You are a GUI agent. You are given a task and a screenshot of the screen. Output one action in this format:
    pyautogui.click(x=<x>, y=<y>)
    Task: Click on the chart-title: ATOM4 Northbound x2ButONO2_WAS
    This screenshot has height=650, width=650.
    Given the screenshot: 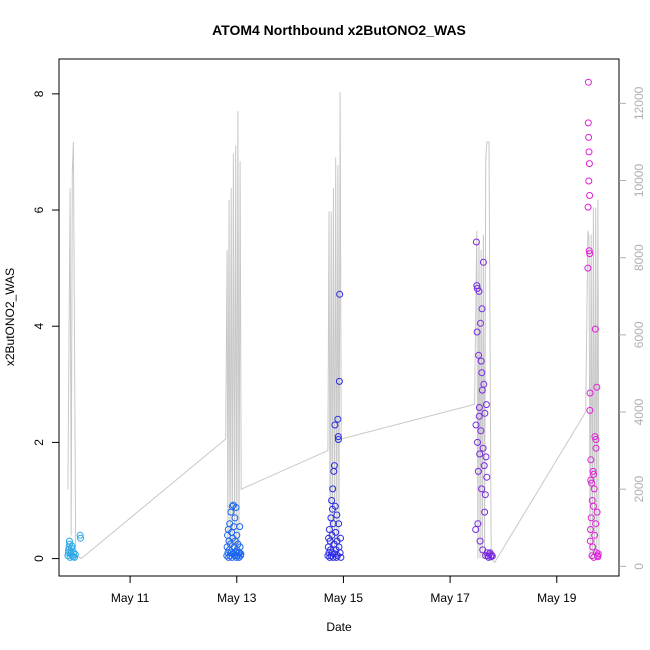 What is the action you would take?
    pyautogui.click(x=339, y=30)
    